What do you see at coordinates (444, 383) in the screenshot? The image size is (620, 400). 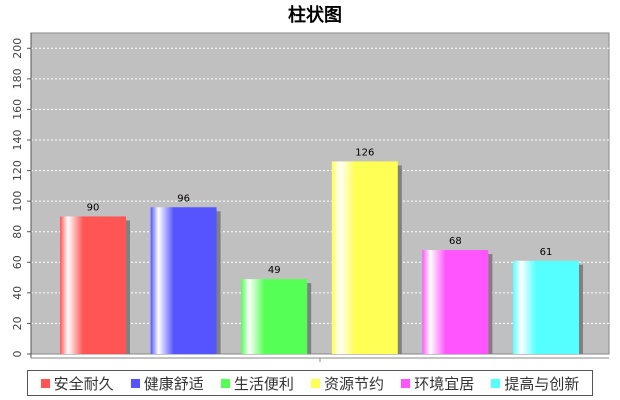 I see `legend-label: 环境宜居` at bounding box center [444, 383].